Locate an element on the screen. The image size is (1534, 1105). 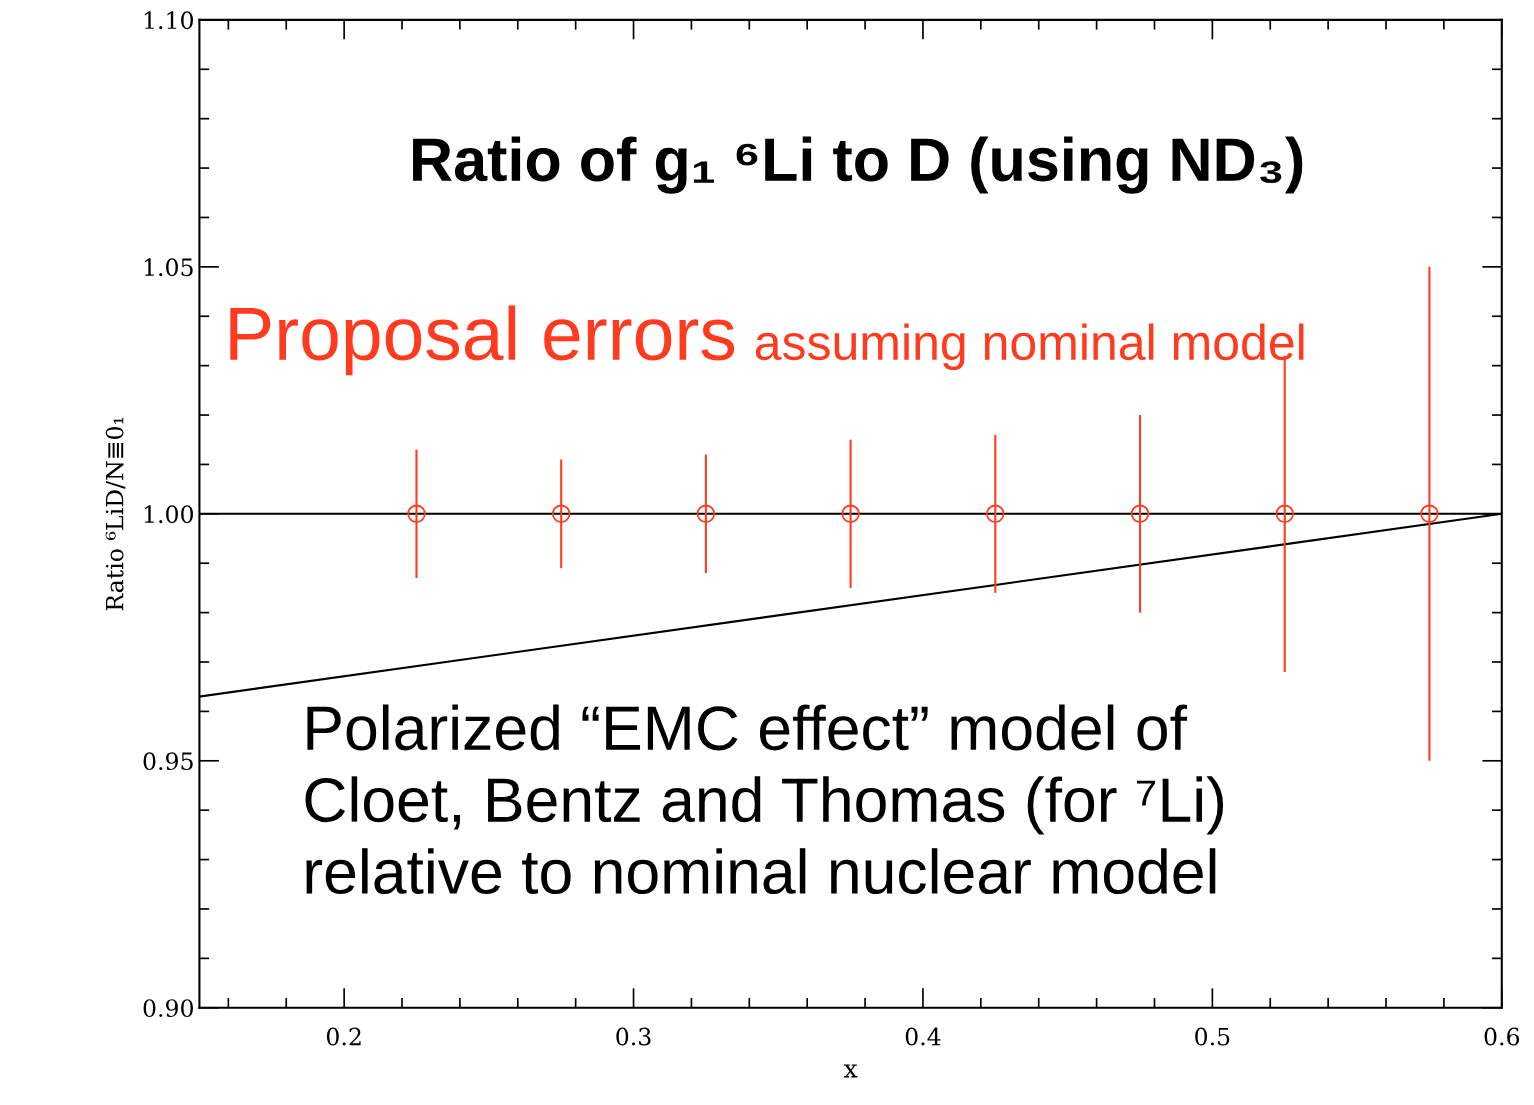
annotation: assuming nominal model is located at coordinates (1029, 347).